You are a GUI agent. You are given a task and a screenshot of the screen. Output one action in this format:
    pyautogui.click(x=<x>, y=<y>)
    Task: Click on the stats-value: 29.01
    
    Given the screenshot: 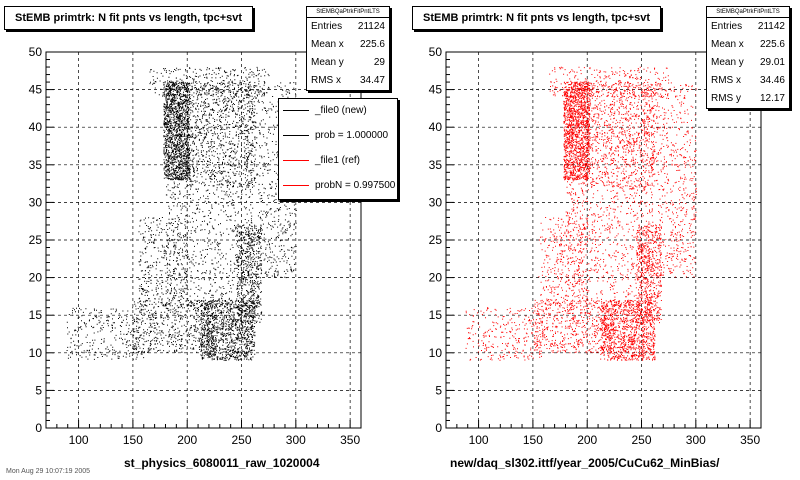 What is the action you would take?
    pyautogui.click(x=772, y=62)
    